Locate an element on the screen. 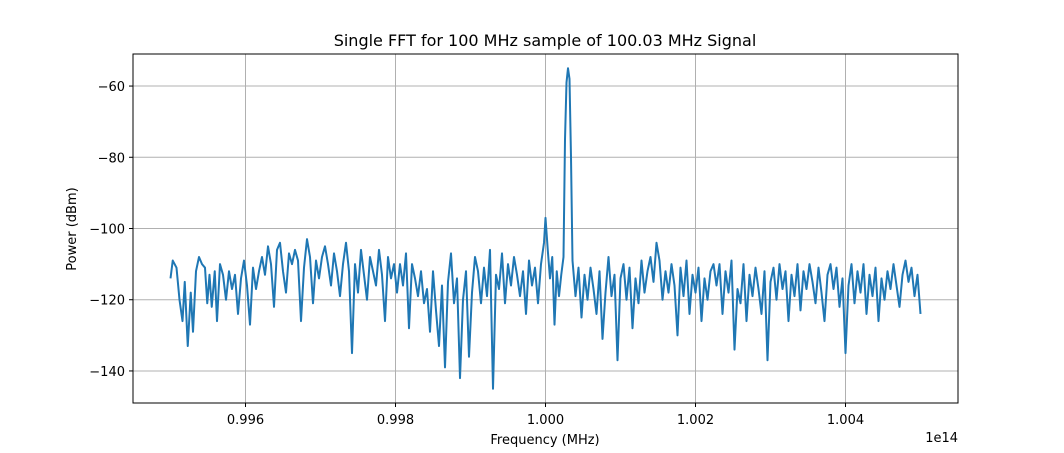  x-axis-offset-label: 1e14 is located at coordinates (941, 438).